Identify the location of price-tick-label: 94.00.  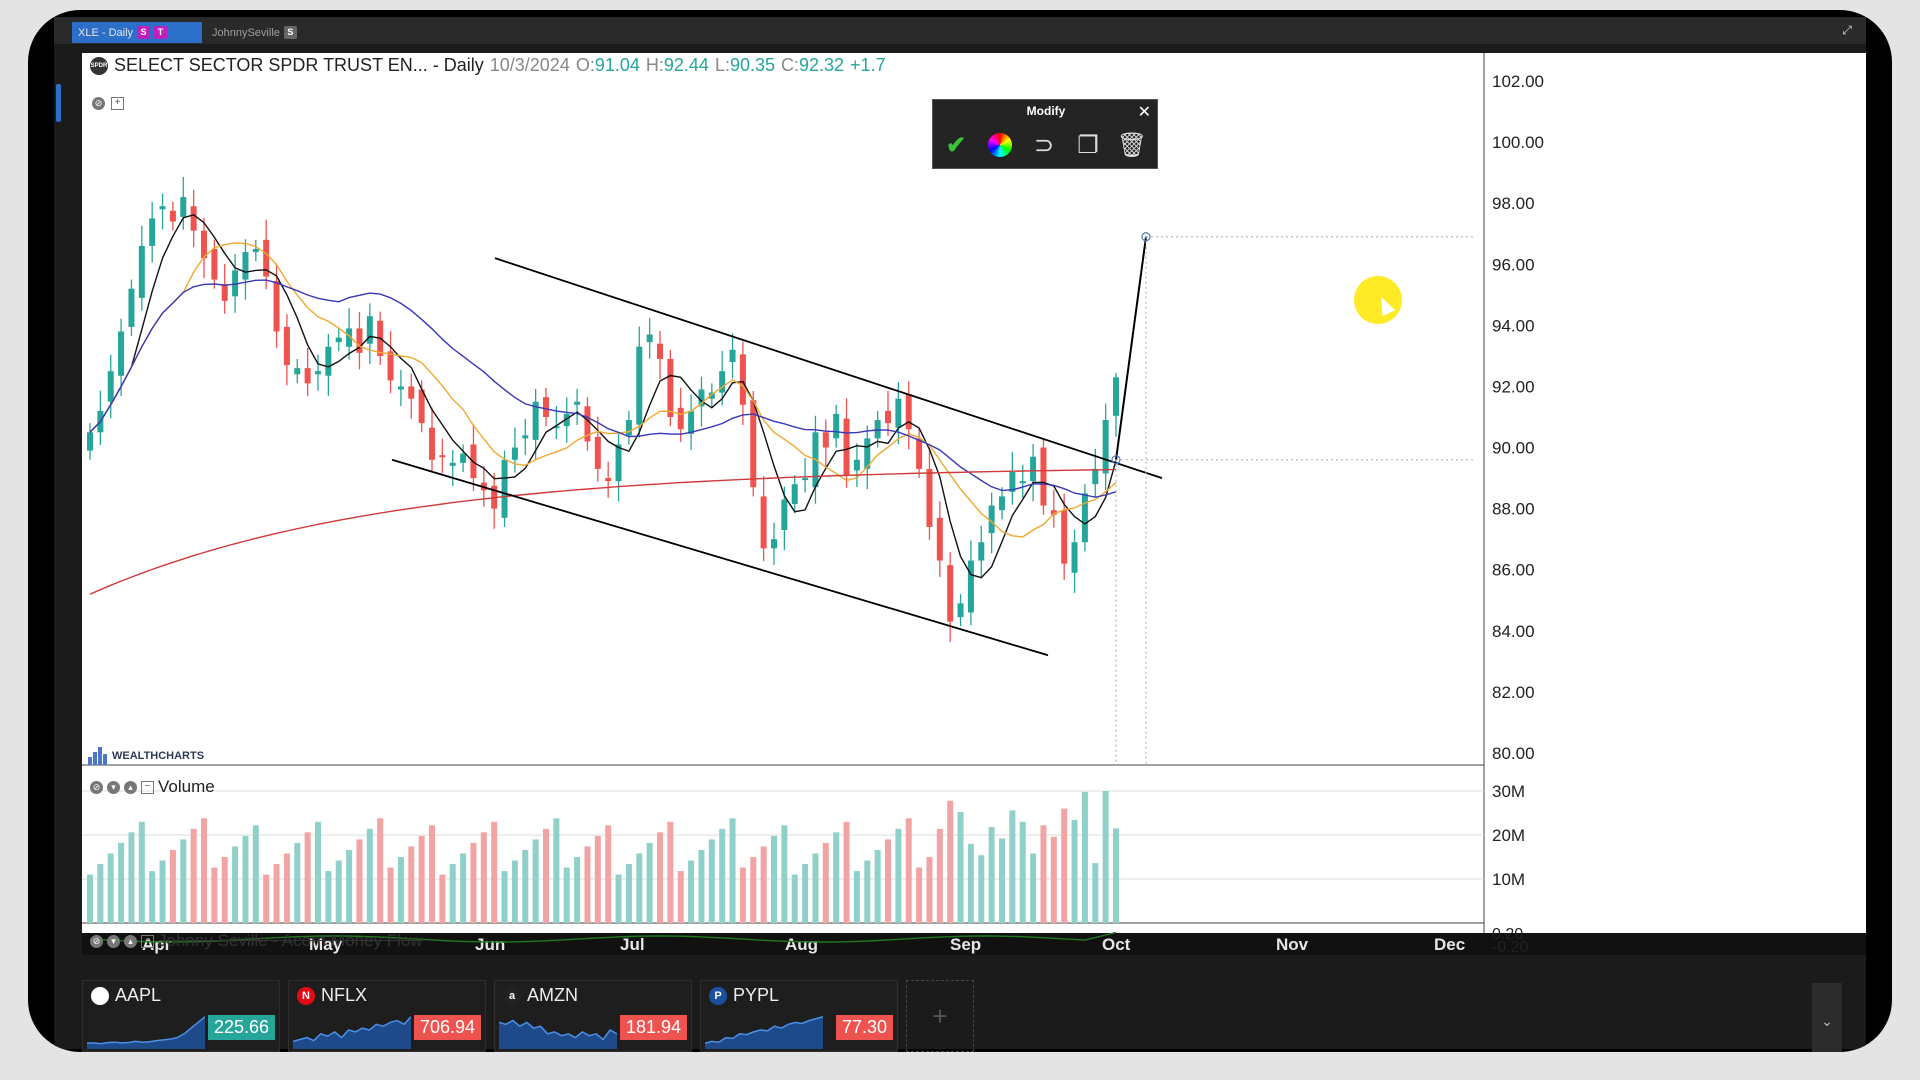
(1513, 325).